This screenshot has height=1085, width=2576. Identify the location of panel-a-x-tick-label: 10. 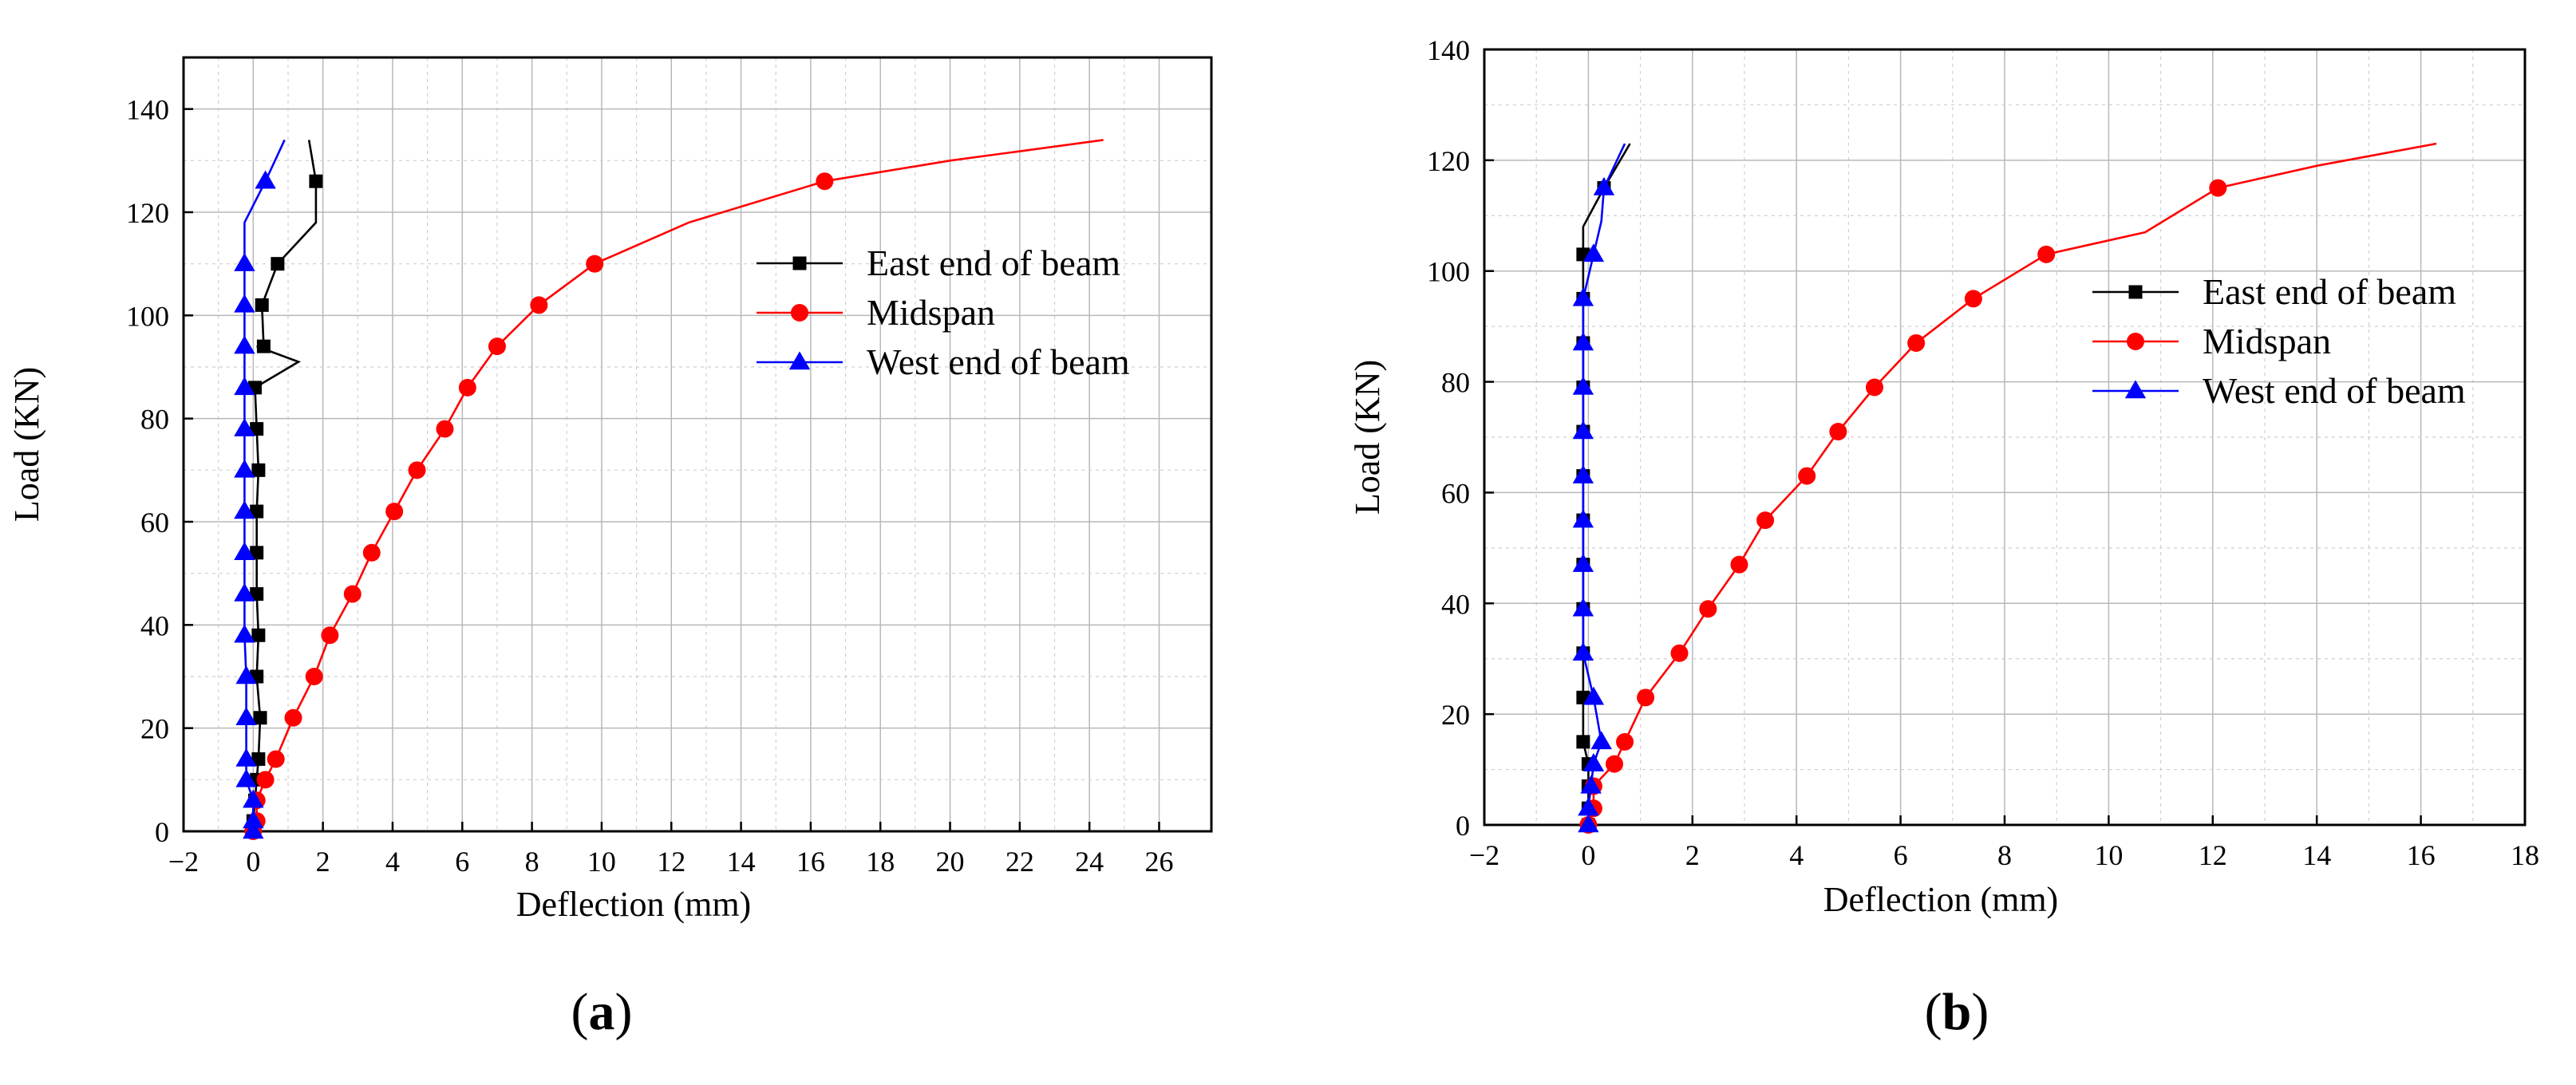
(601, 862).